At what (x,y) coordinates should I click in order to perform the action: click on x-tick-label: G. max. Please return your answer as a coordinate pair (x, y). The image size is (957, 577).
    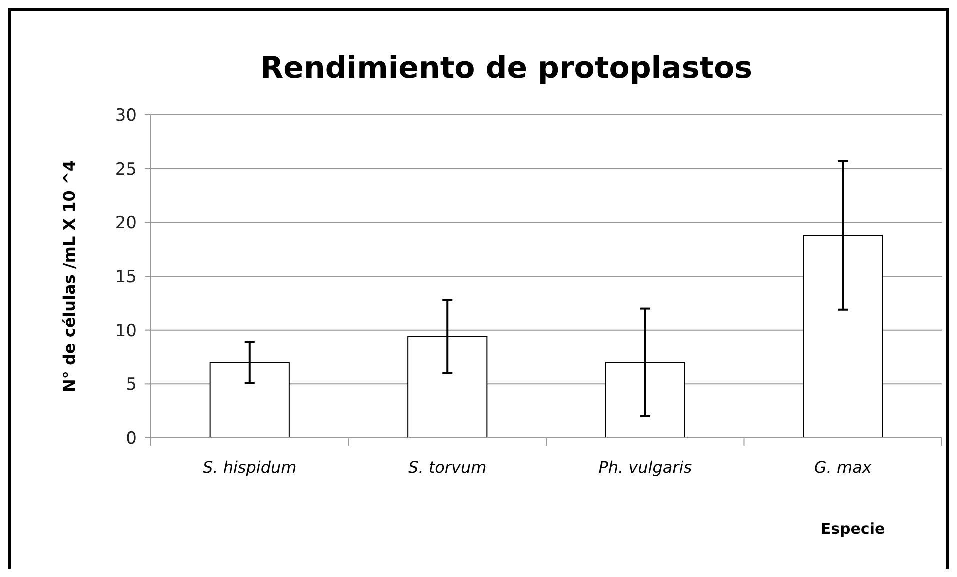
    Looking at the image, I should click on (843, 467).